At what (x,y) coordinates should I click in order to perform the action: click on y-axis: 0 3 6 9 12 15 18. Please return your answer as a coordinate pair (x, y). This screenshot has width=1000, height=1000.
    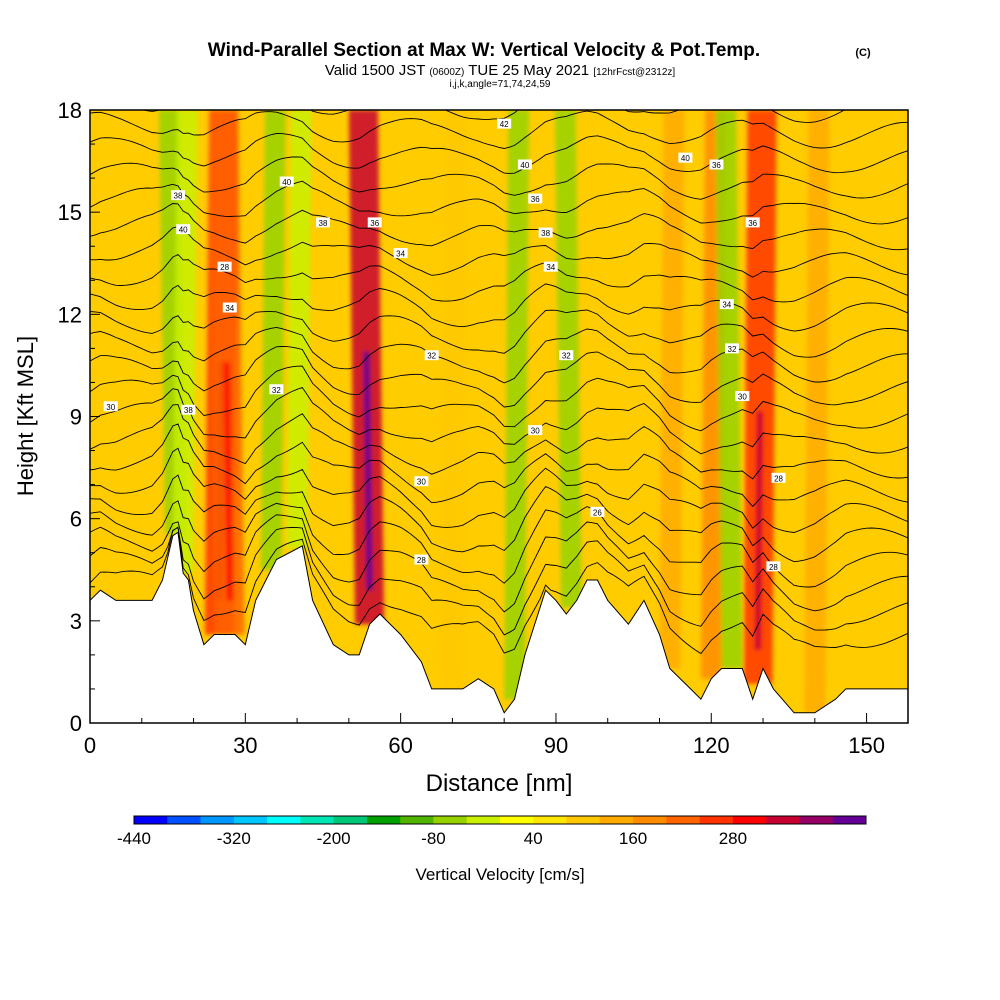
    Looking at the image, I should click on (79, 417).